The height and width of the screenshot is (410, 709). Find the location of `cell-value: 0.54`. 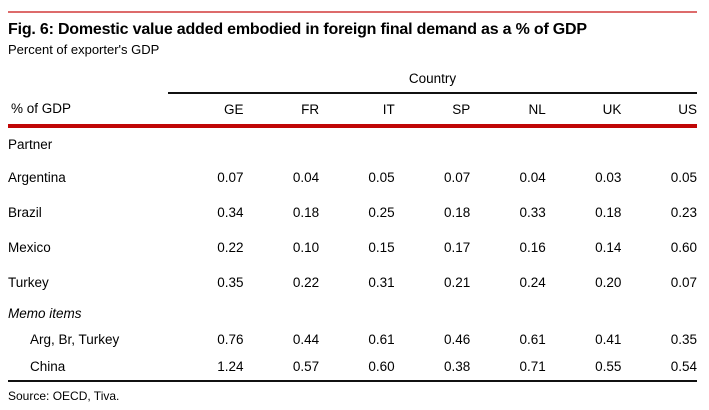

cell-value: 0.54 is located at coordinates (659, 367).